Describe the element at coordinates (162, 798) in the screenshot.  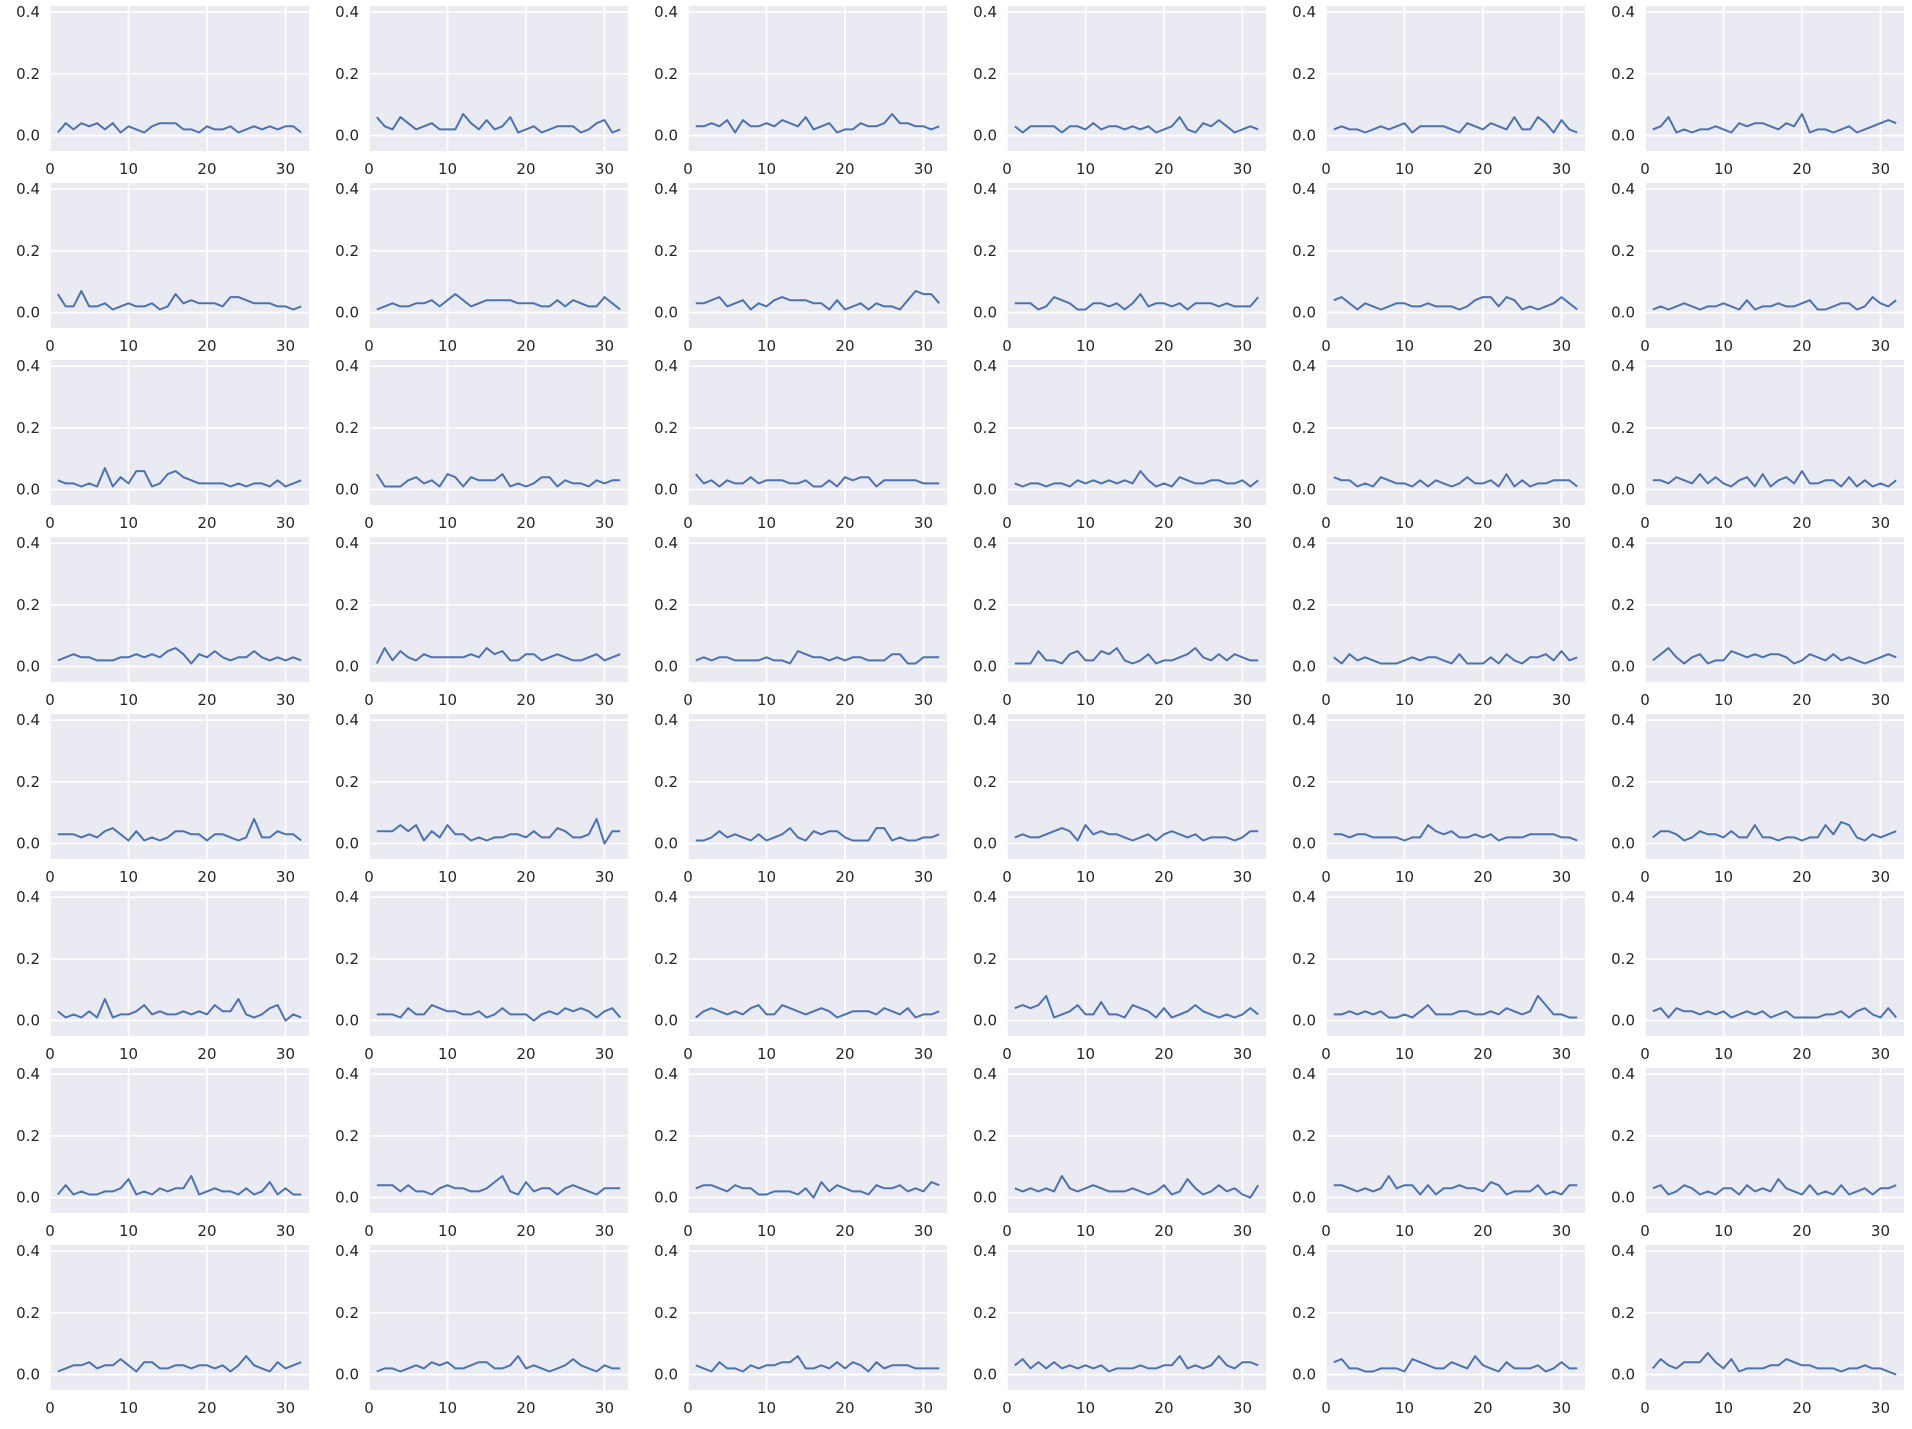
I see `subplot-5-1: 0.0 0.2 0.4 0 10 20 30` at that location.